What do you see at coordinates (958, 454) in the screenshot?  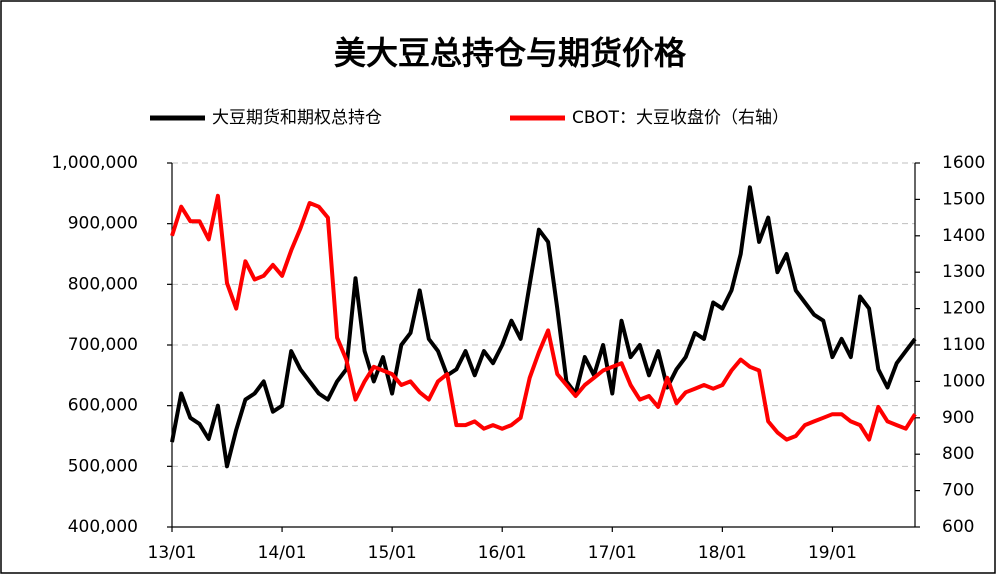 I see `y2-tick-label: 800` at bounding box center [958, 454].